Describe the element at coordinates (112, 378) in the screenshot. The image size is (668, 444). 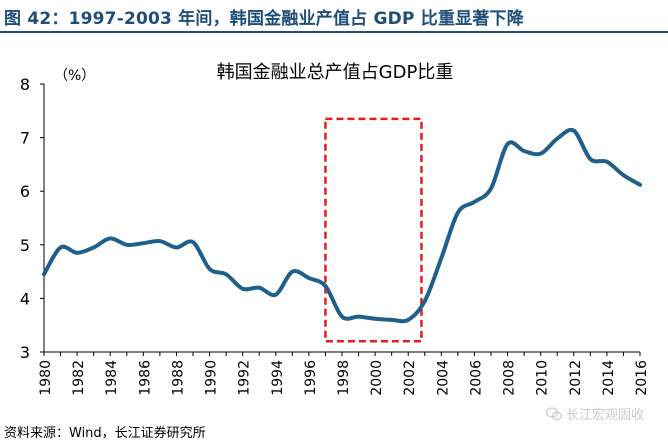
I see `x-tick-label: 1984` at that location.